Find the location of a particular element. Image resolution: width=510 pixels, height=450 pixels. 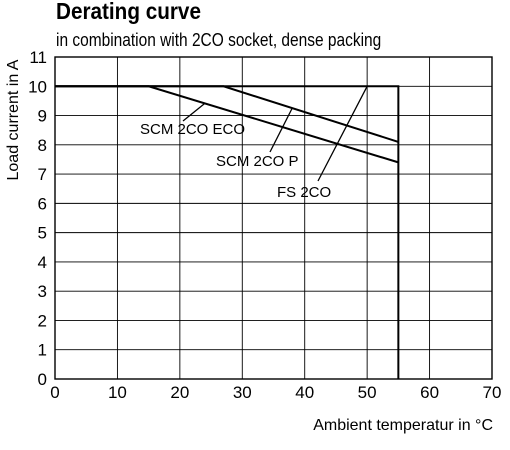

y-tick-label: 3 is located at coordinates (42, 291).